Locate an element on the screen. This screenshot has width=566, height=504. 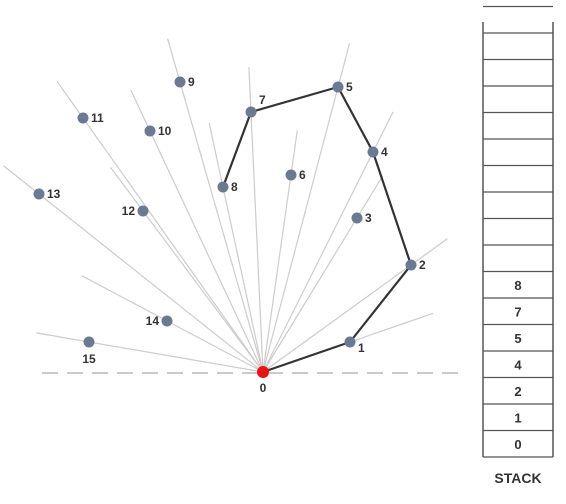
stack: 8 7 5 4 2 1 0 is located at coordinates (518, 231).